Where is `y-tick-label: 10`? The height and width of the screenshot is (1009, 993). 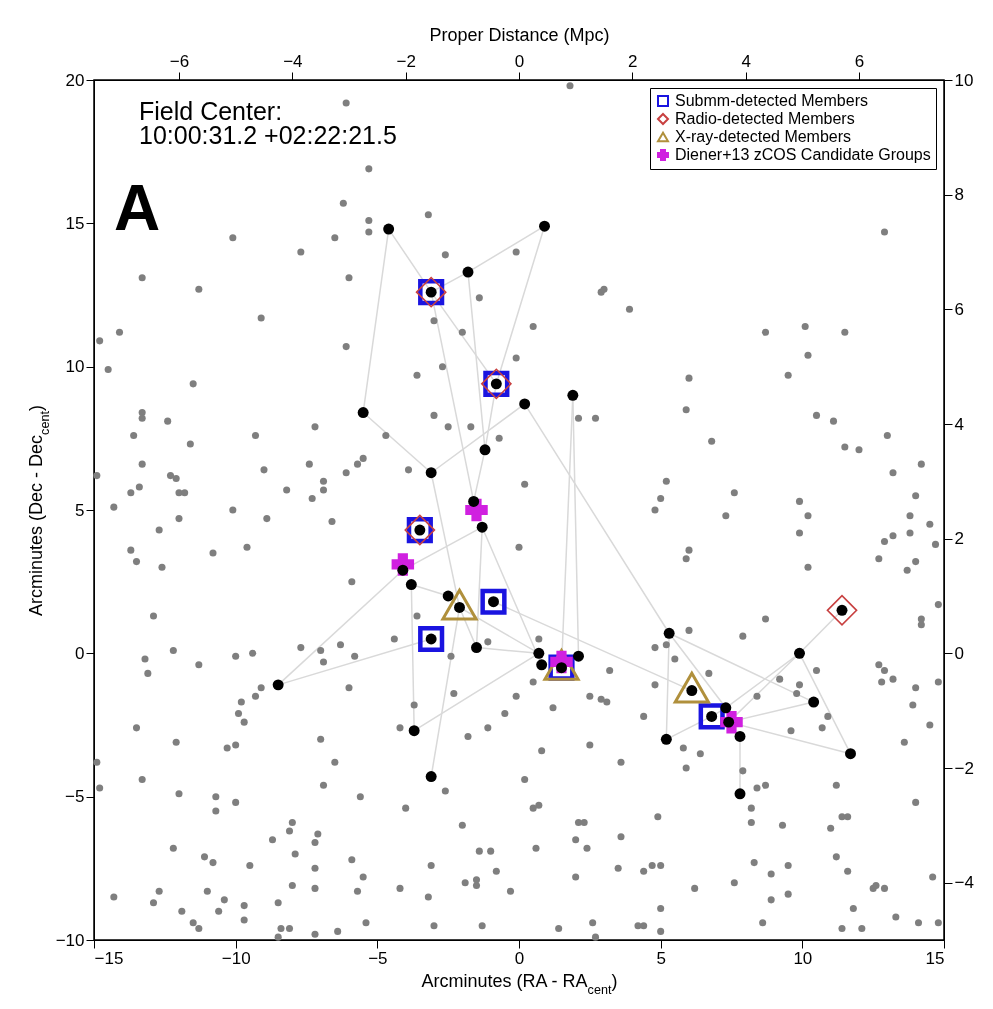
y-tick-label: 10 is located at coordinates (75, 367).